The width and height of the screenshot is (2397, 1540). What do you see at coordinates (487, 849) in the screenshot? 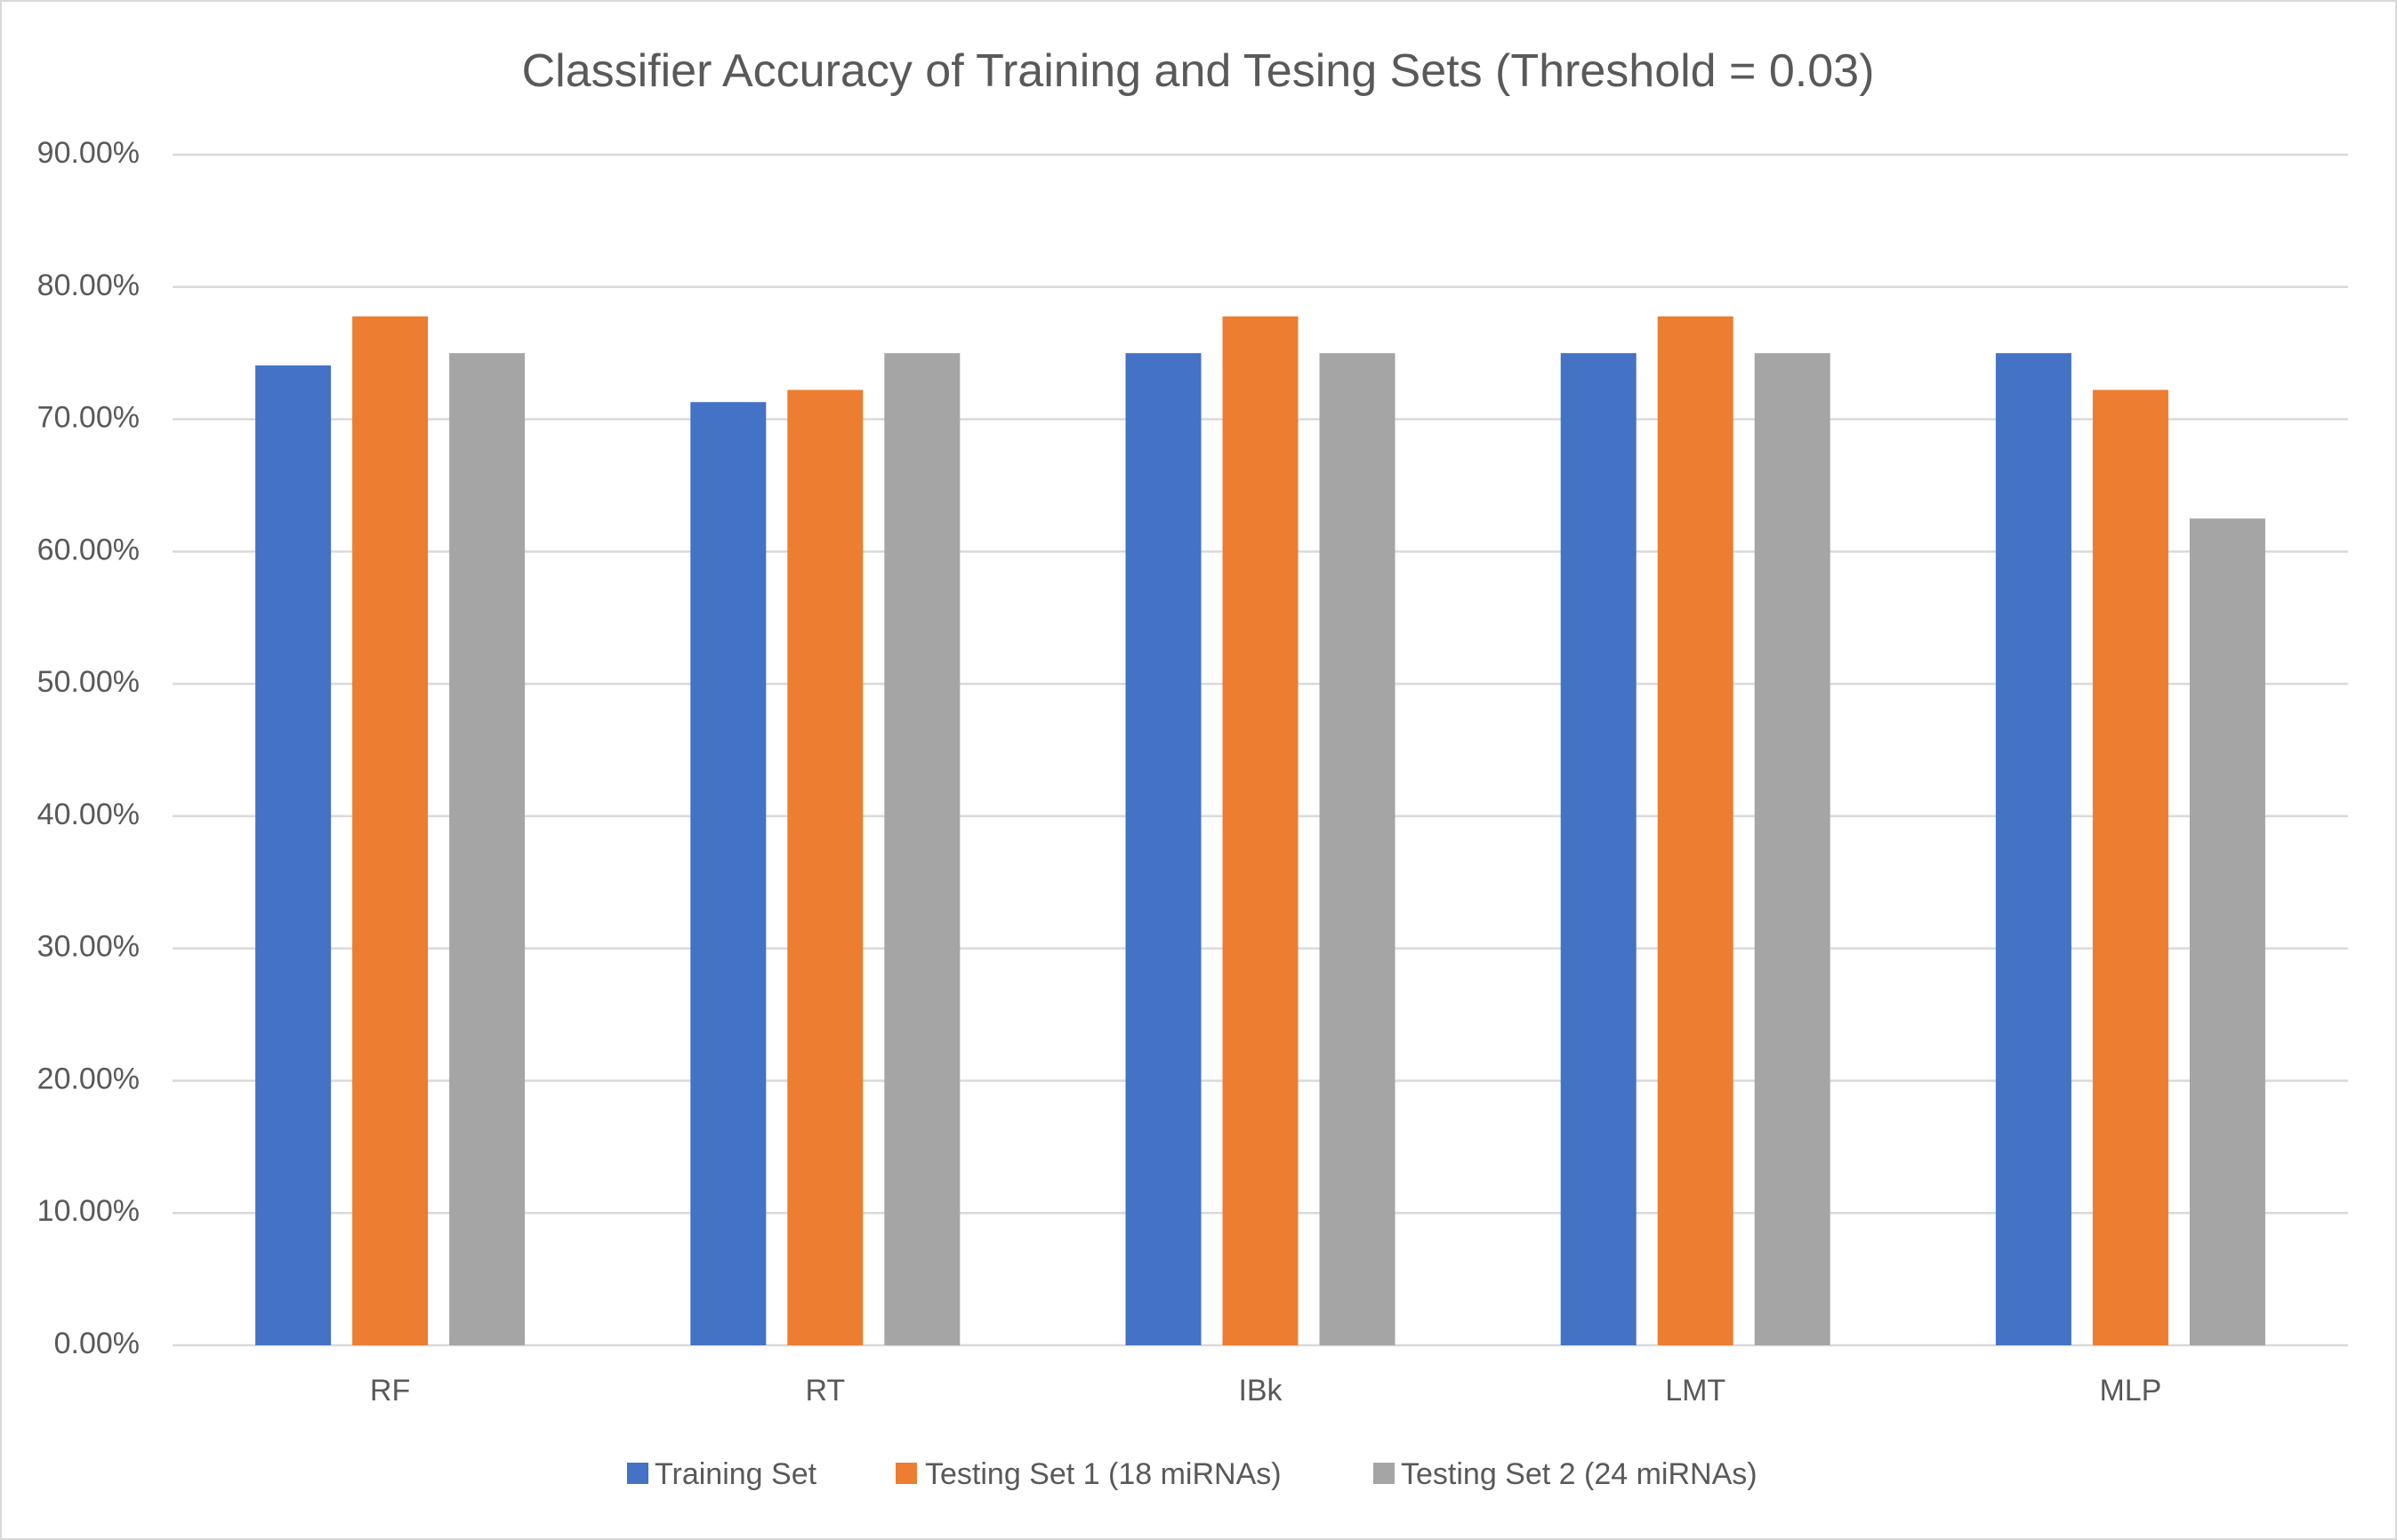
I see `bar-rf-testing-set-2-24-mirnas` at bounding box center [487, 849].